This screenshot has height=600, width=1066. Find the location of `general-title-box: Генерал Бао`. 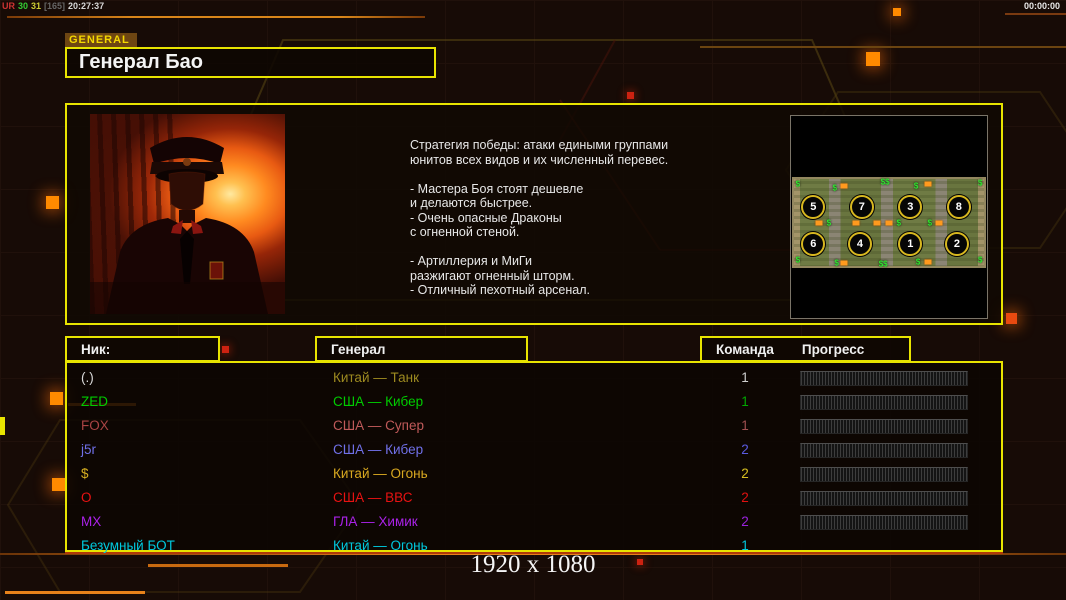

general-title-box: Генерал Бао is located at coordinates (250, 62).